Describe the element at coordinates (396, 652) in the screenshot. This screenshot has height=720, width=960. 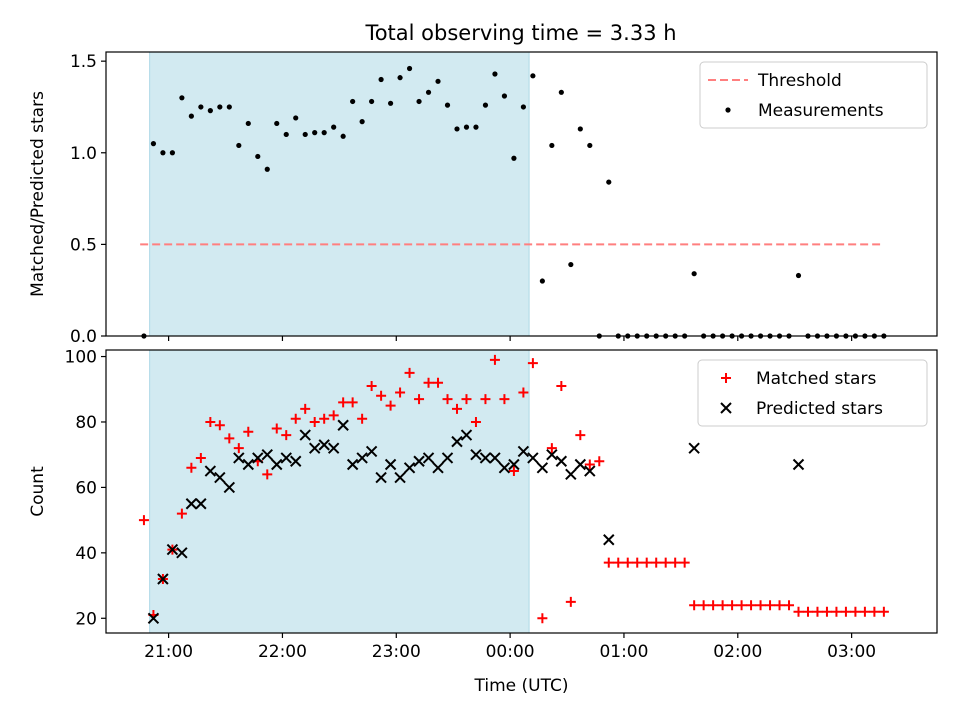
I see `x-tick-label: 23:00` at that location.